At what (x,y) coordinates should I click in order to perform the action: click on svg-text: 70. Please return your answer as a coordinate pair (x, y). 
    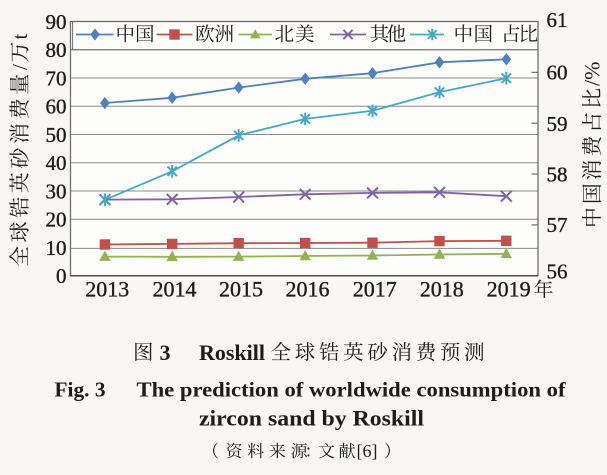
    Looking at the image, I should click on (56, 78).